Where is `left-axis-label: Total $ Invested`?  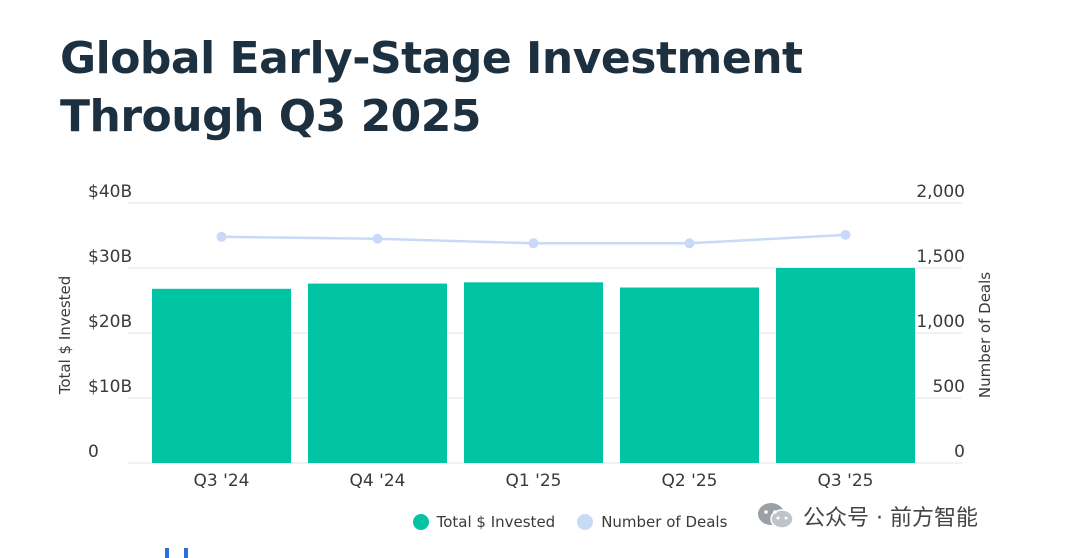
left-axis-label: Total $ Invested is located at coordinates (65, 336).